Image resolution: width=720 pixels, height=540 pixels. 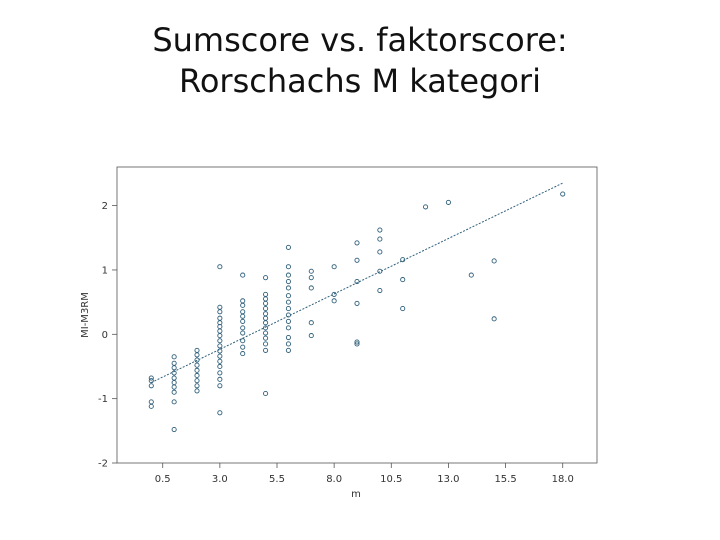 What do you see at coordinates (103, 464) in the screenshot?
I see `y-tick-label: -2` at bounding box center [103, 464].